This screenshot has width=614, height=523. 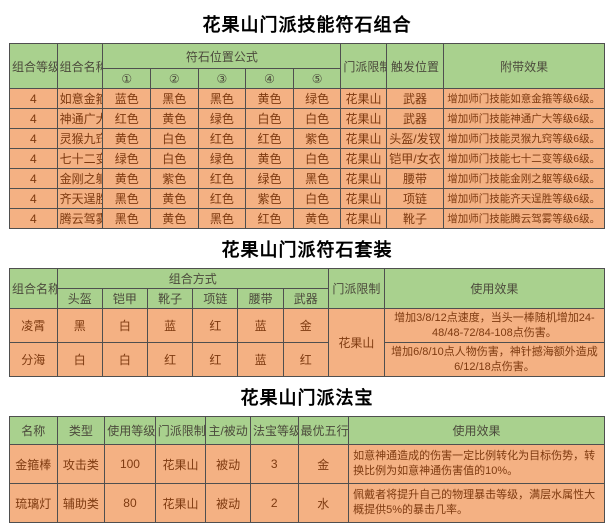 What do you see at coordinates (192, 278) in the screenshot?
I see `col-header-combo-mode: 组合方式` at bounding box center [192, 278].